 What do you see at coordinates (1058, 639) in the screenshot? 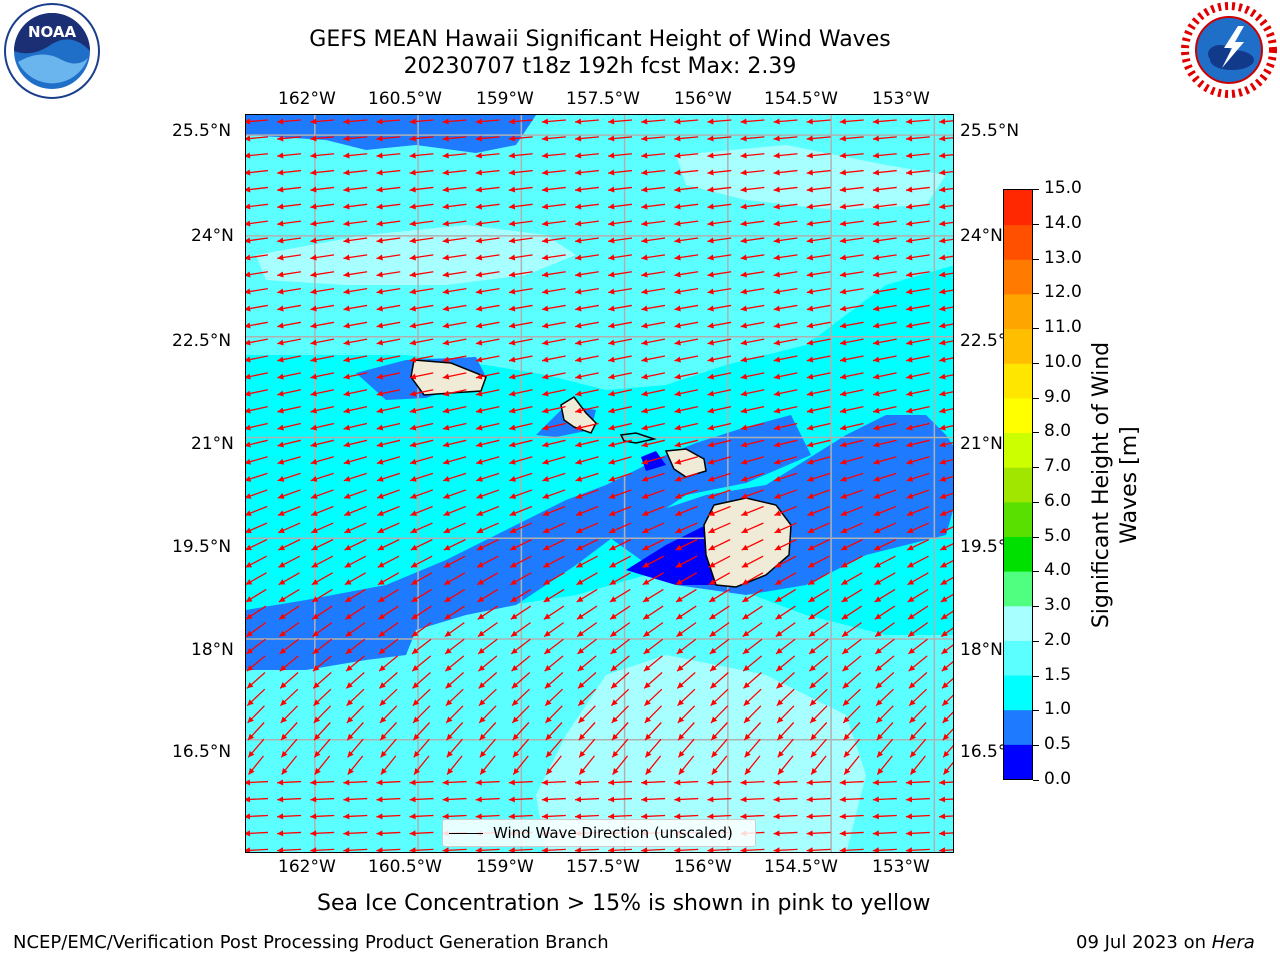
I see `colorbar-tick-label: 2.0` at bounding box center [1058, 639].